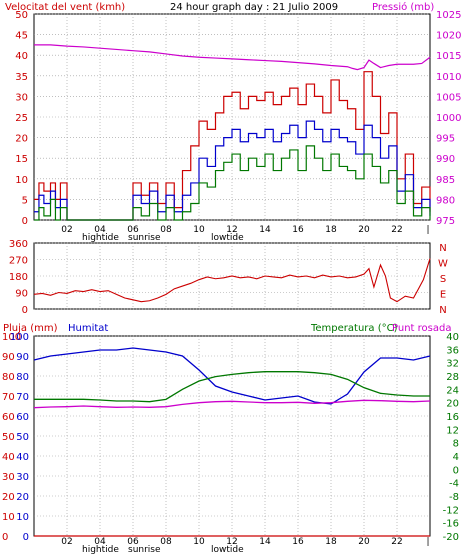 The image size is (465, 556). Describe the element at coordinates (454, 497) in the screenshot. I see `temperature-tick-label: -8` at that location.